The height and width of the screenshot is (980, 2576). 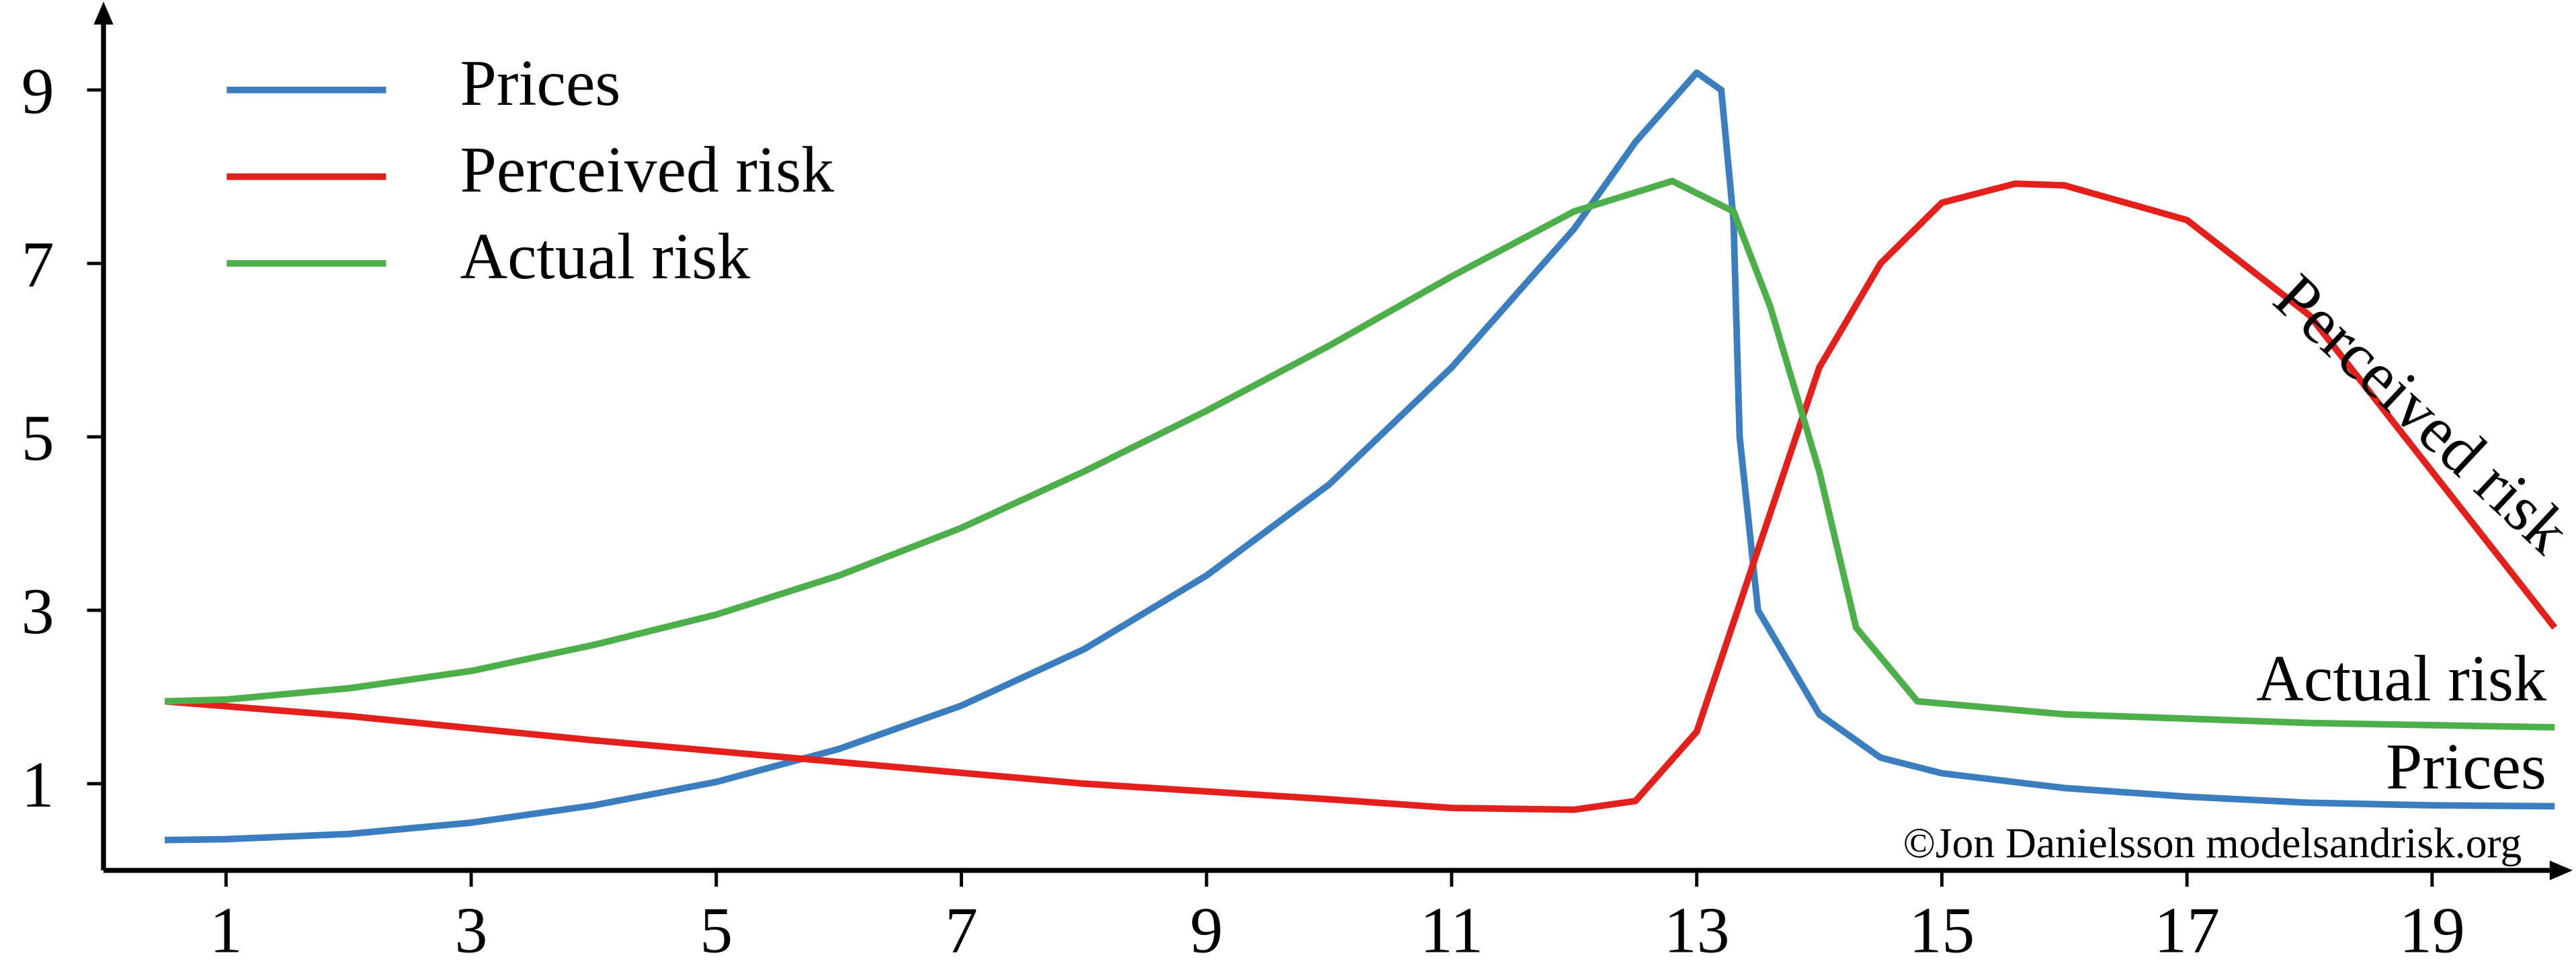 What do you see at coordinates (38, 92) in the screenshot?
I see `y-tick-label: 9` at bounding box center [38, 92].